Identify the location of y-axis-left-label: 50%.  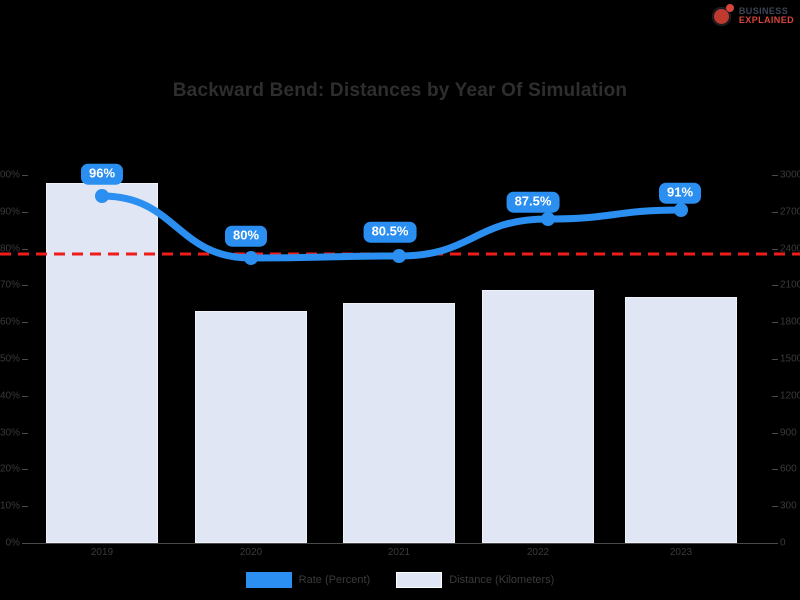
(10, 359).